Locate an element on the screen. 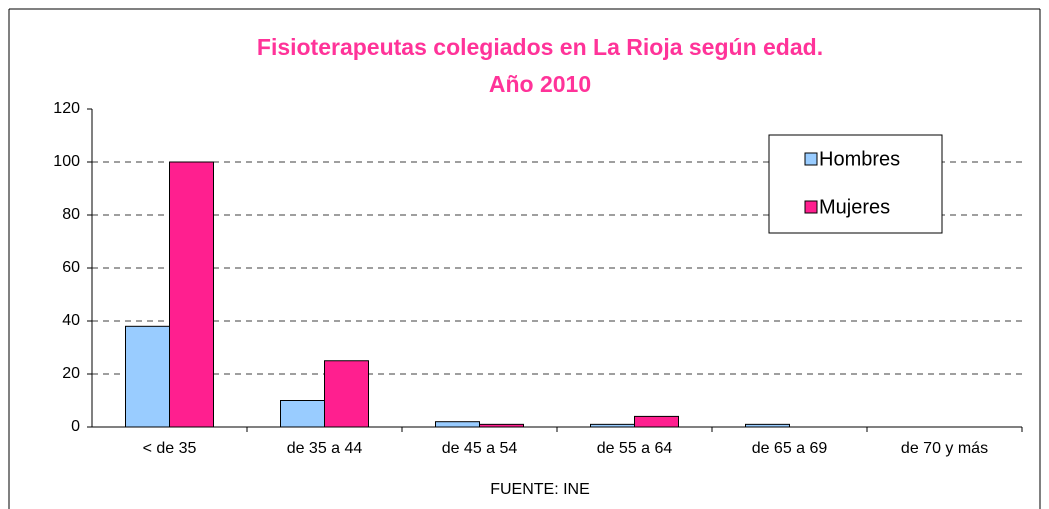 This screenshot has width=1049, height=509. y-tick-label: 120 is located at coordinates (66, 108).